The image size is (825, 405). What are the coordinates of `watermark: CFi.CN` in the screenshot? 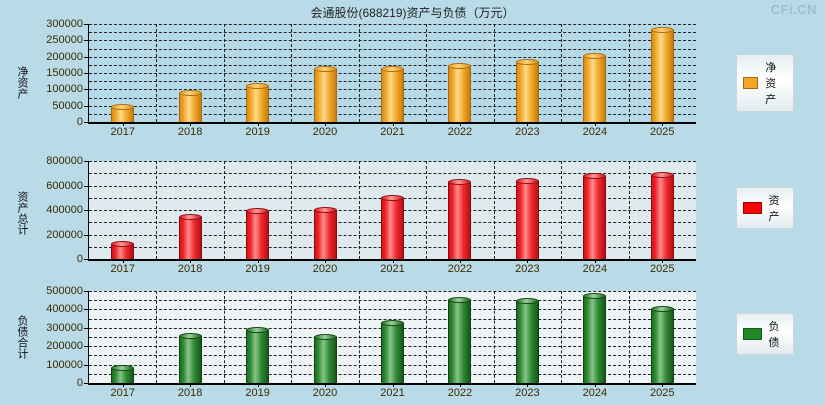 It's located at (793, 9).